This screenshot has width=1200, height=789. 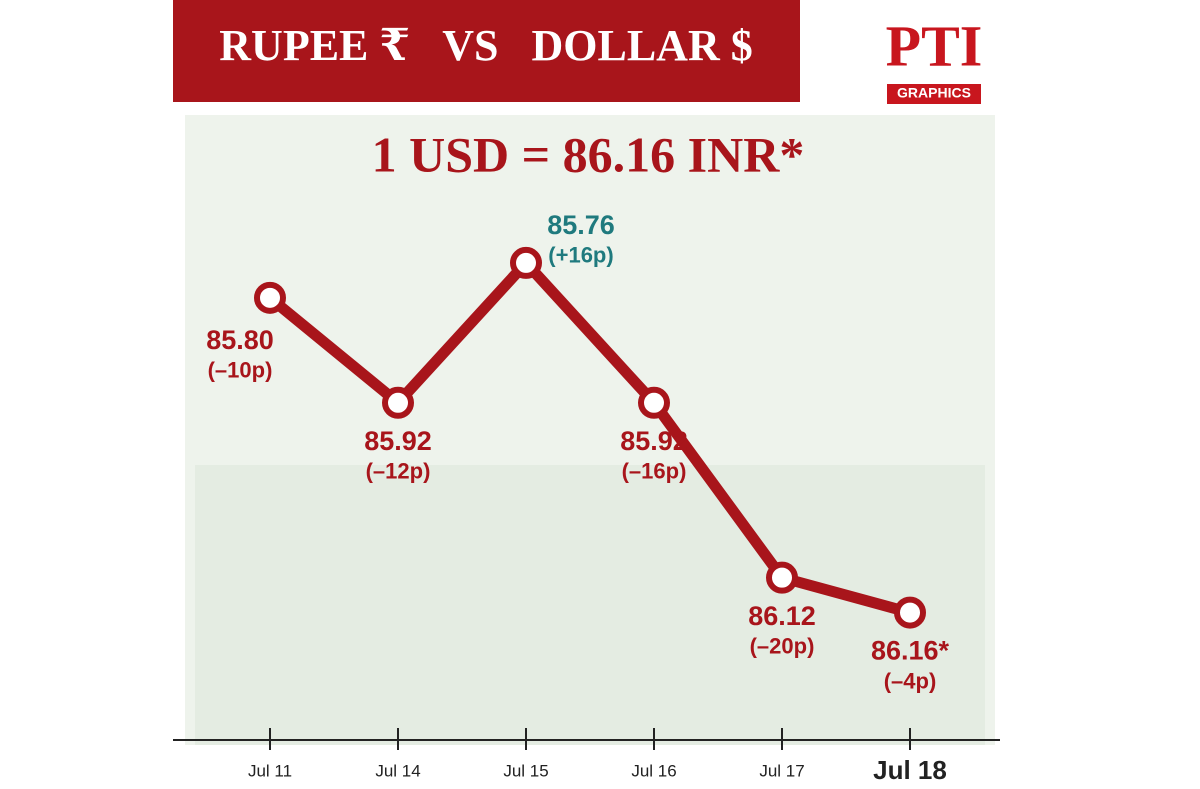 I want to click on change-label: (–10p), so click(x=240, y=370).